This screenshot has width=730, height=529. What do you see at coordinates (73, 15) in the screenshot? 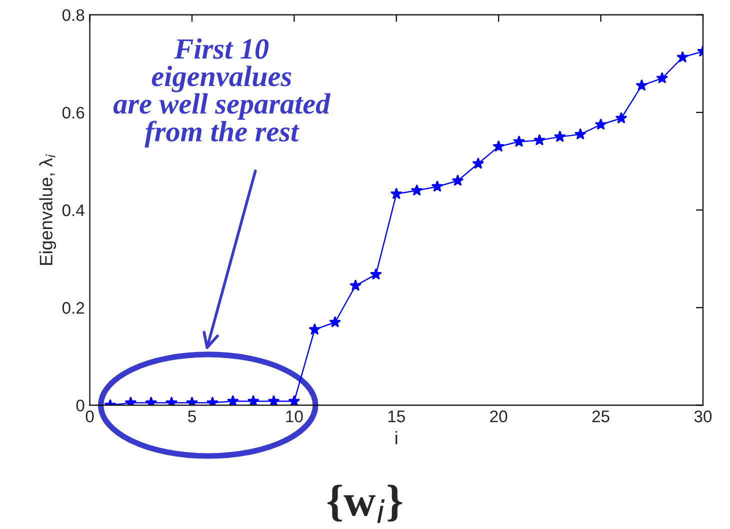
I see `y-tick-label: 0.8` at bounding box center [73, 15].